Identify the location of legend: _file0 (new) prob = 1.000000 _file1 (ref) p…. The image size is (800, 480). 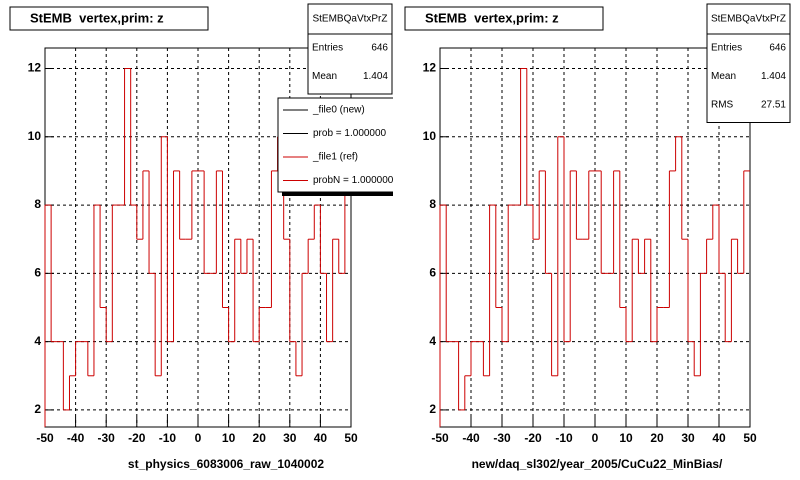
(335, 146).